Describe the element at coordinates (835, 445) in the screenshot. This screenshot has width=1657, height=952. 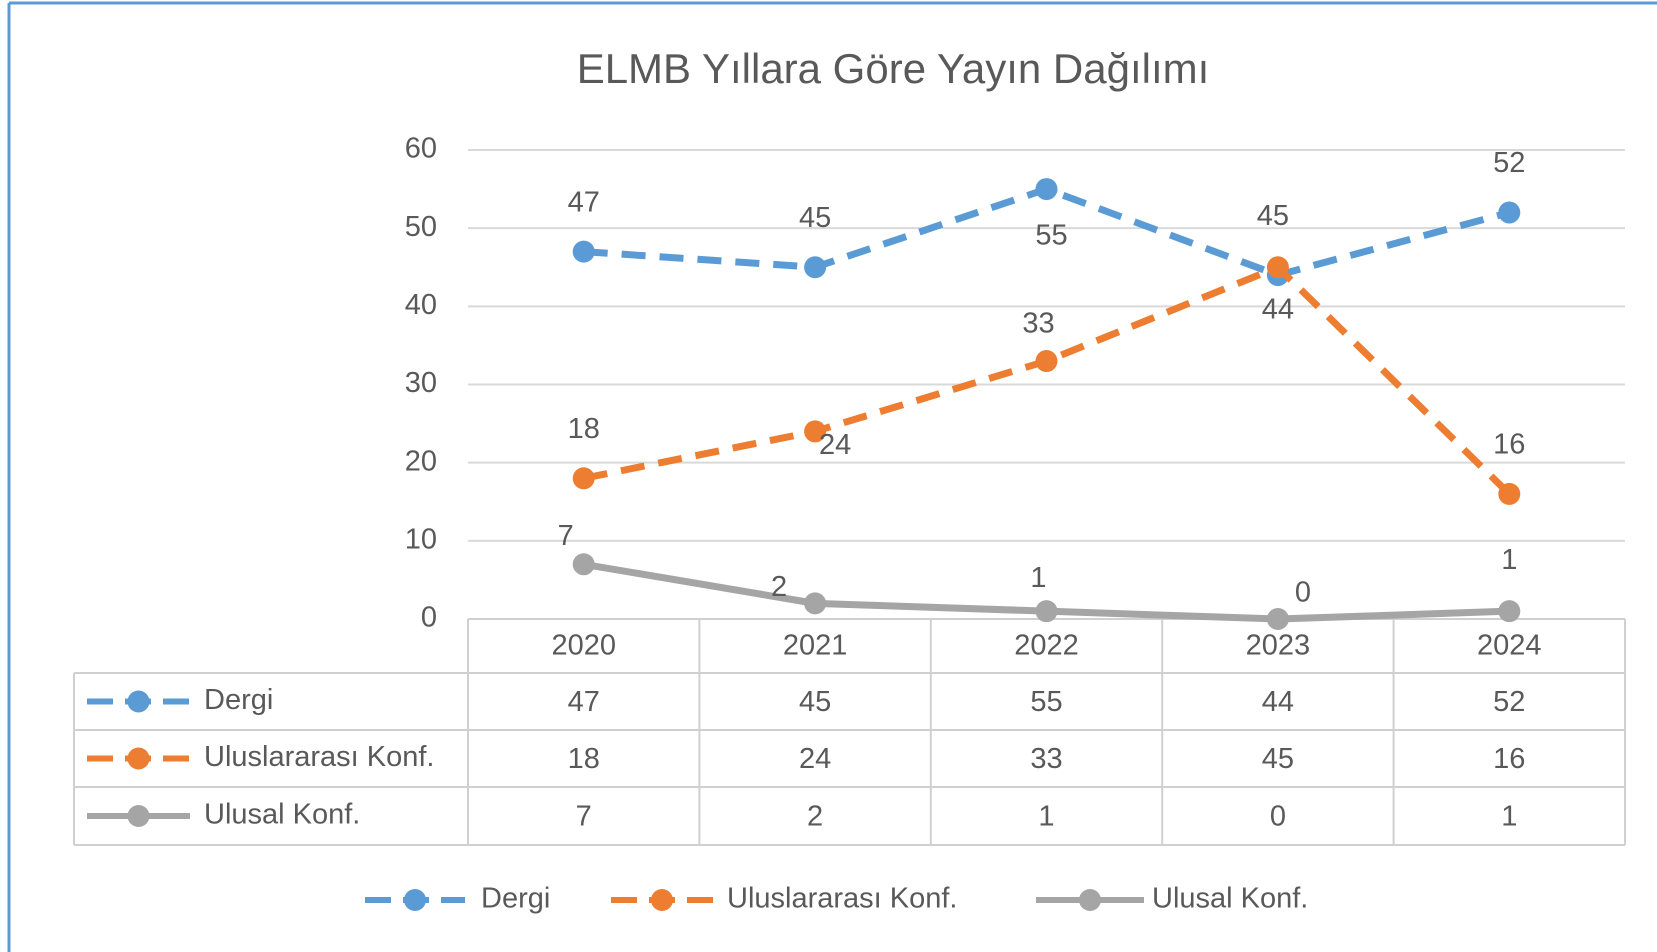
I see `data-label: 24` at that location.